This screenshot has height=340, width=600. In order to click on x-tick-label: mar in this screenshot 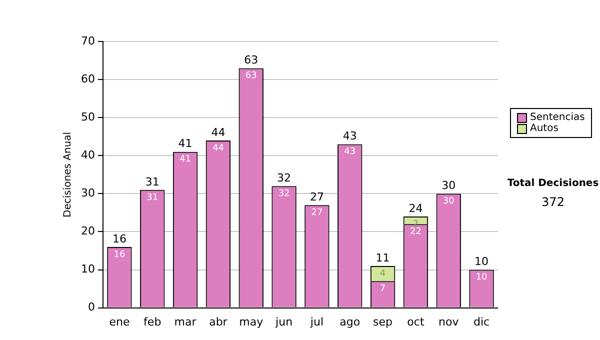, I will do `click(185, 321)`.